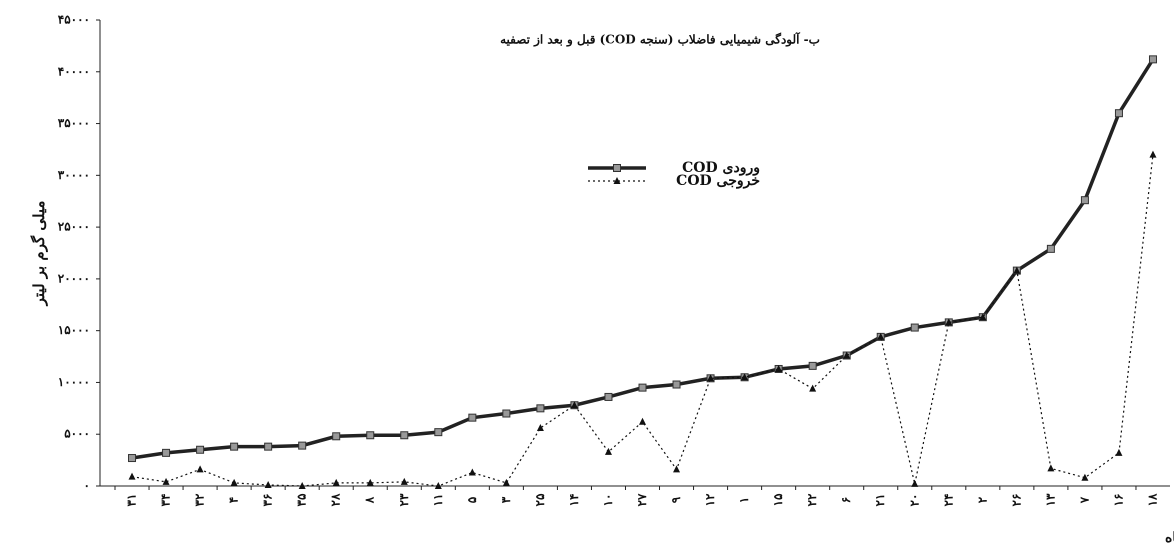 Image resolution: width=1174 pixels, height=554 pixels. What do you see at coordinates (472, 499) in the screenshot?
I see `x-tick-label: ۵` at bounding box center [472, 499].